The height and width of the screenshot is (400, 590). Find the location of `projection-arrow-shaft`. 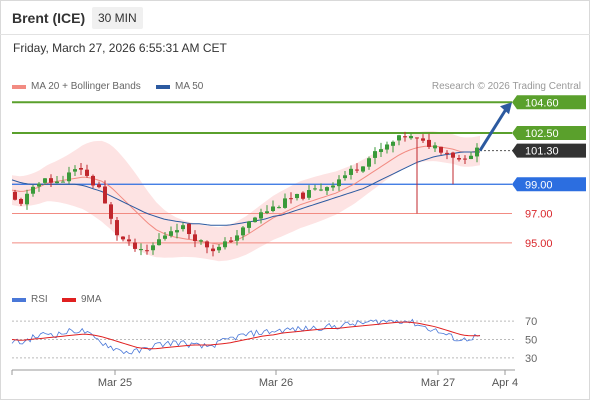

projection-arrow-shaft is located at coordinates (493, 130).